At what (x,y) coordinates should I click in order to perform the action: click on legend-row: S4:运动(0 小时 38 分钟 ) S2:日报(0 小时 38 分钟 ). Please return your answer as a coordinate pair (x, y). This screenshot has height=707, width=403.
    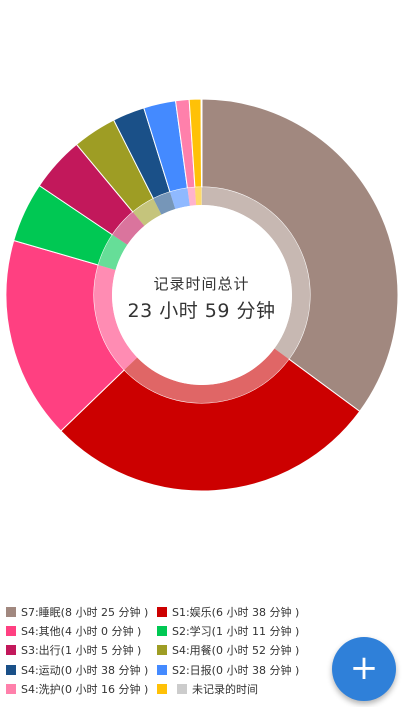
    Looking at the image, I should click on (171, 669).